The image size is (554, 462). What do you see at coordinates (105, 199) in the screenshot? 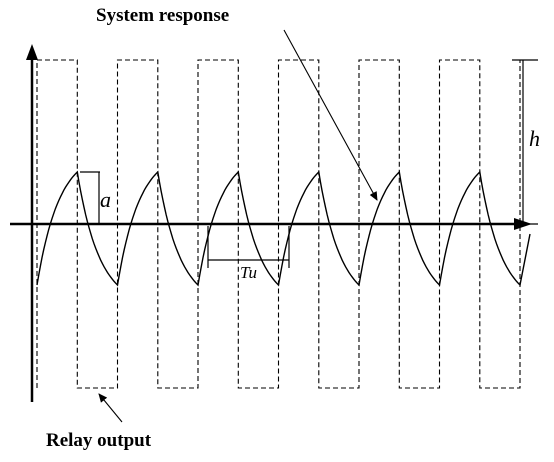
I see `amplitude-a-label: a` at bounding box center [105, 199].